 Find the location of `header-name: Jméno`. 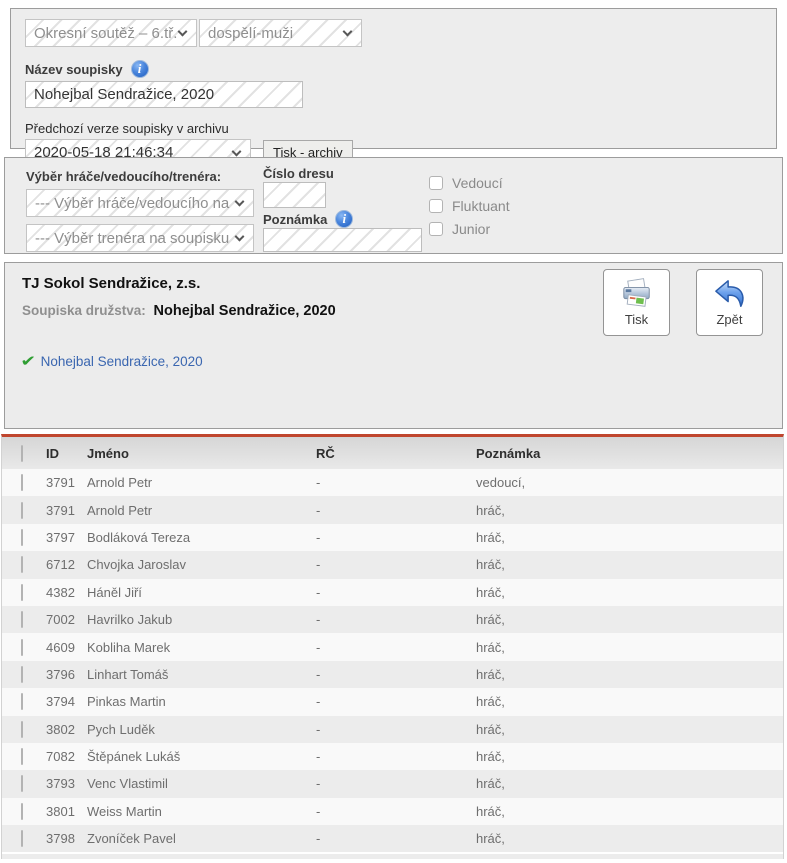

header-name: Jméno is located at coordinates (108, 453).